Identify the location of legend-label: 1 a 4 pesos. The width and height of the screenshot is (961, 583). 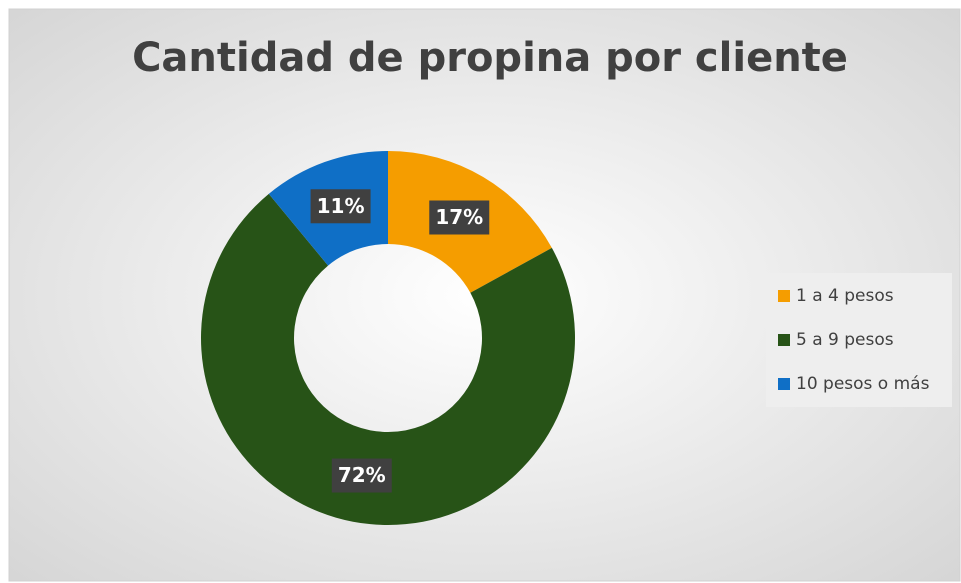
(845, 296).